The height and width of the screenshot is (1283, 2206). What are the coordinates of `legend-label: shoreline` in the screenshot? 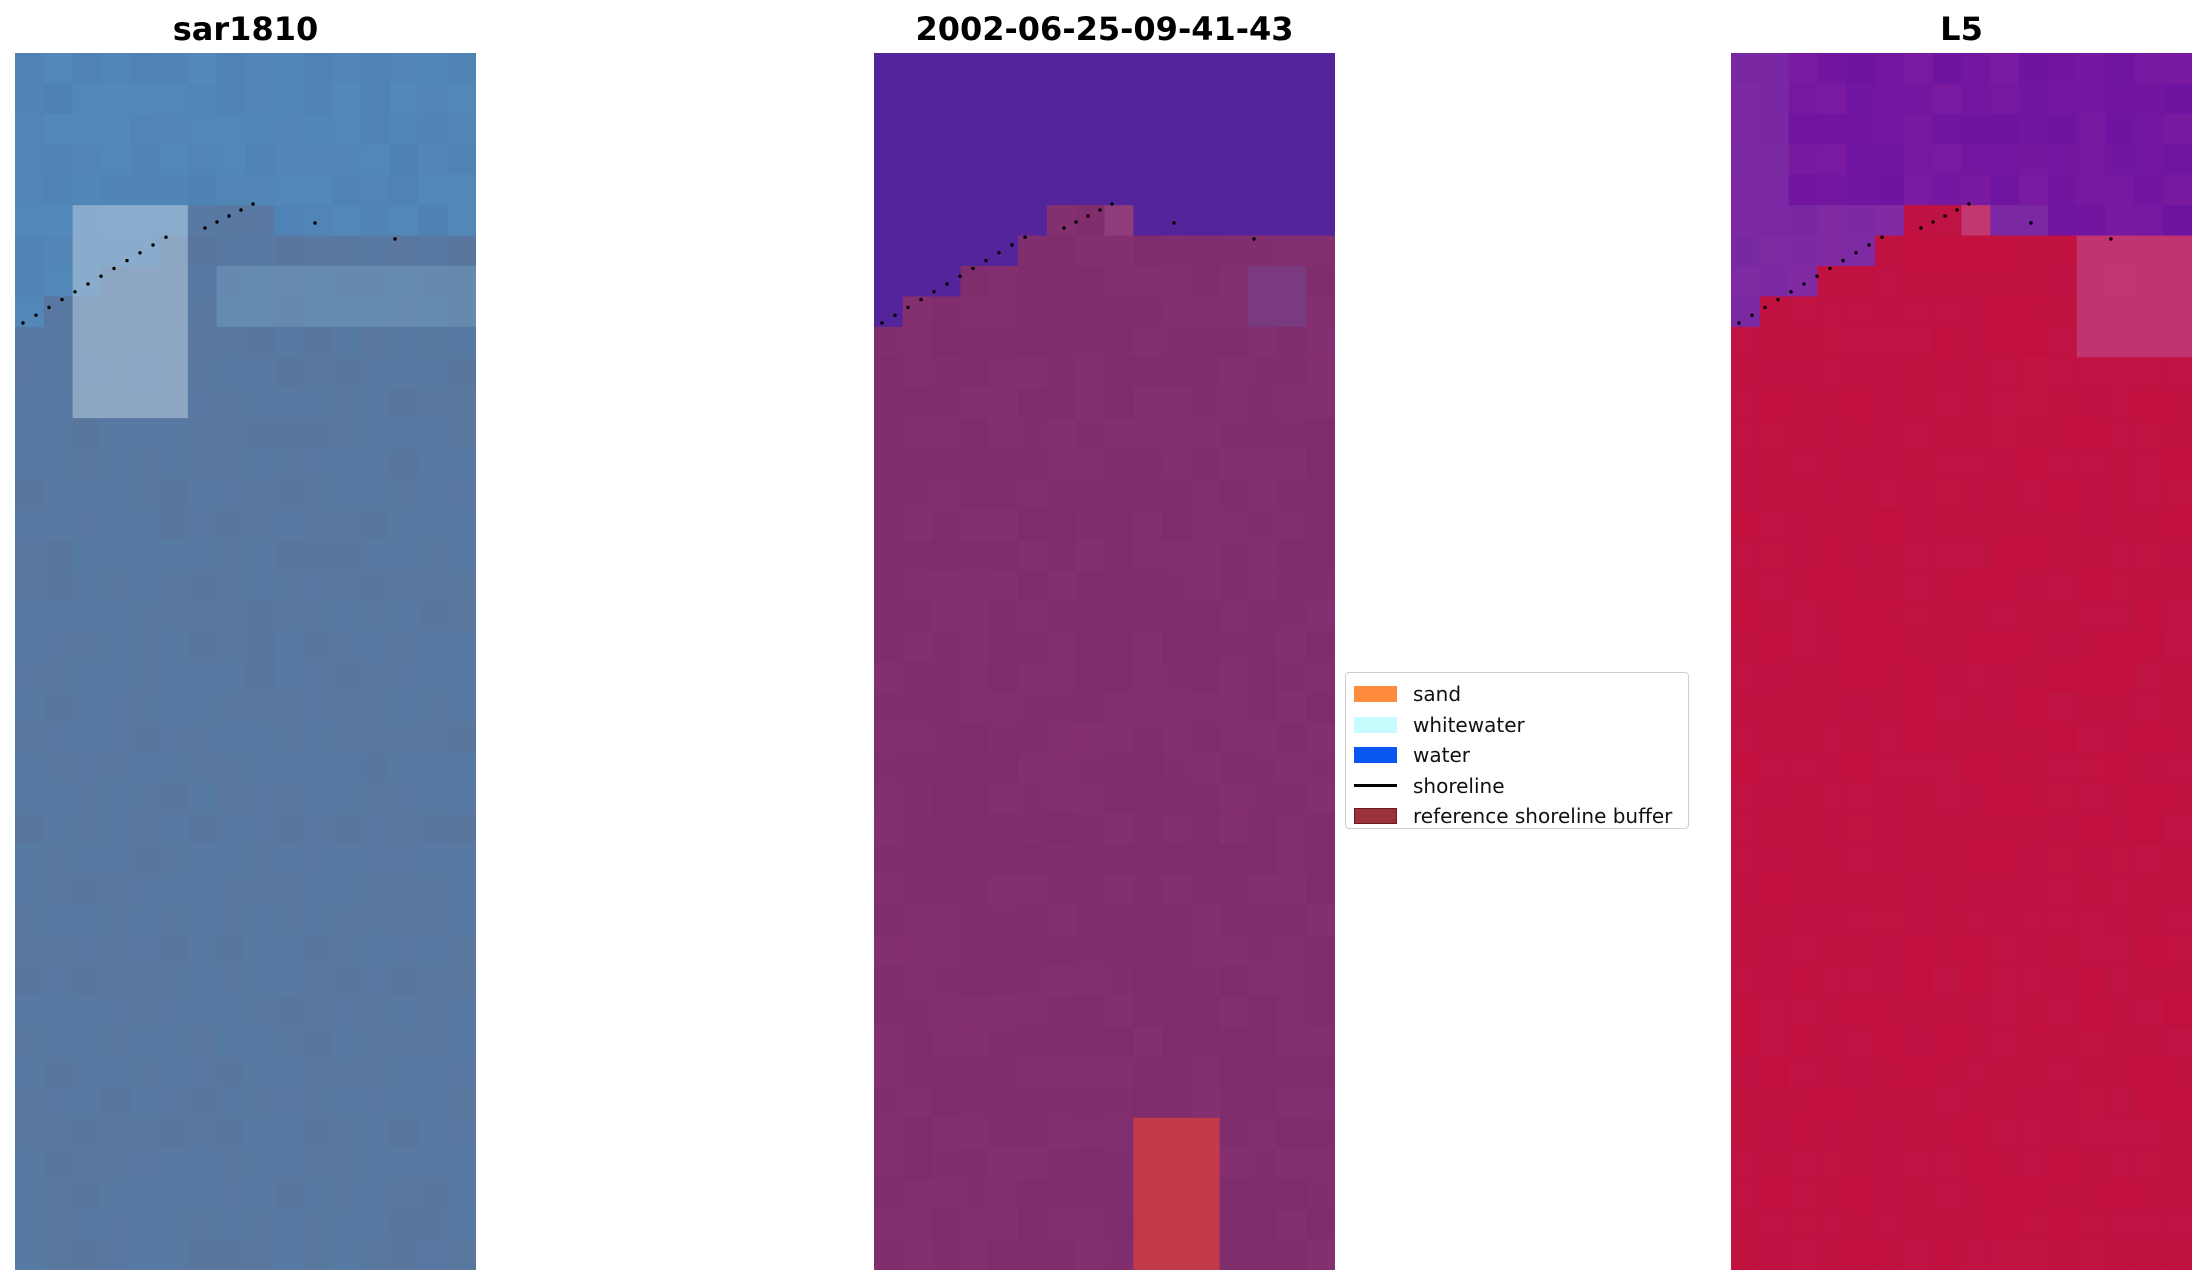 It's located at (1459, 785).